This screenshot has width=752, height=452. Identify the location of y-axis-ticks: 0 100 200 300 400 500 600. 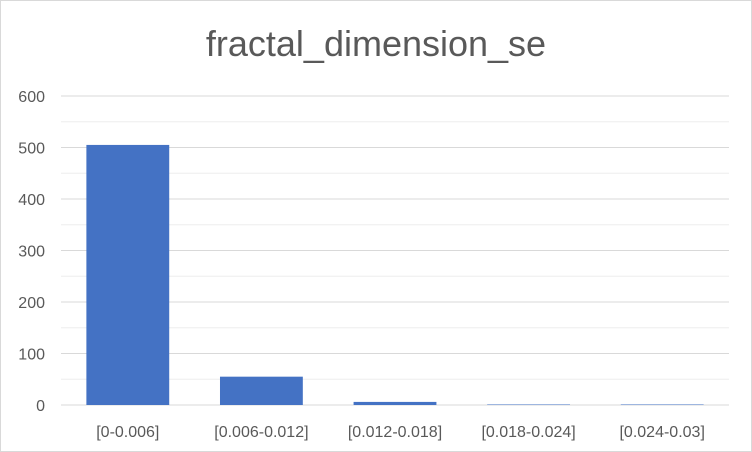
(31, 252).